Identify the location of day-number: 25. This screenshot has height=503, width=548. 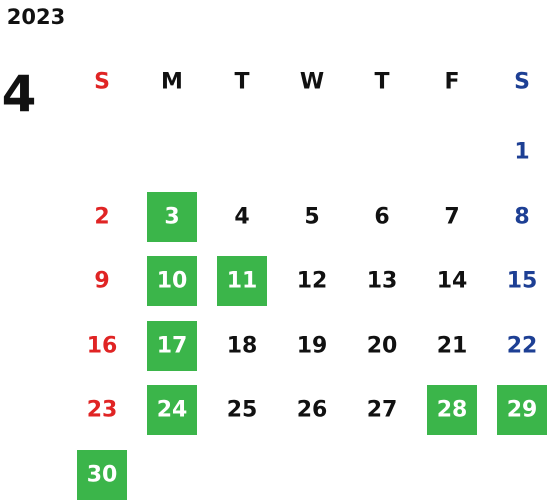
(242, 410).